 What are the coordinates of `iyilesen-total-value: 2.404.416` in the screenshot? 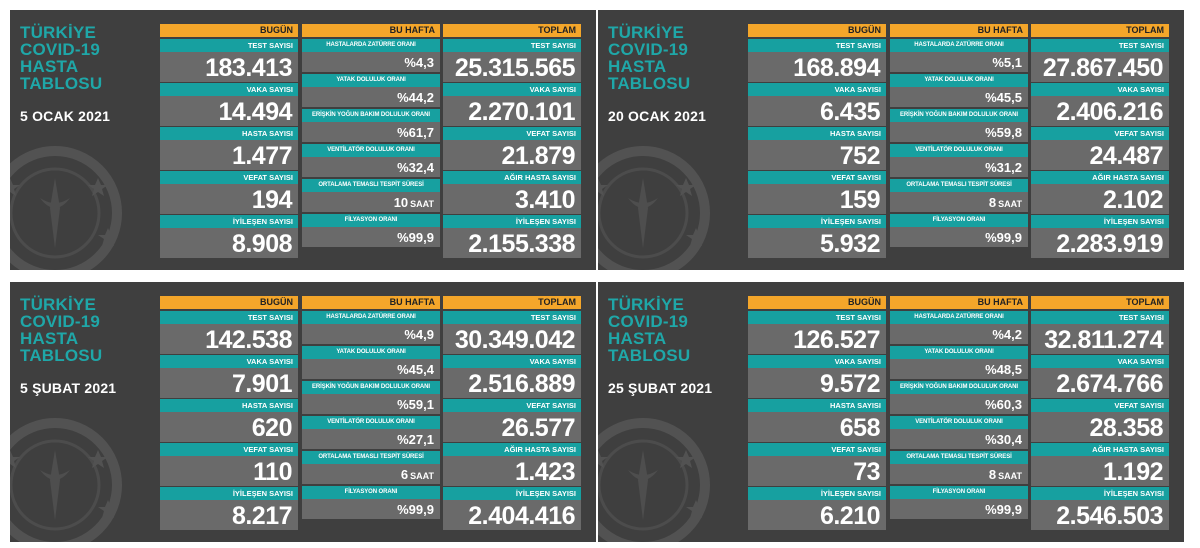 It's located at (512, 515).